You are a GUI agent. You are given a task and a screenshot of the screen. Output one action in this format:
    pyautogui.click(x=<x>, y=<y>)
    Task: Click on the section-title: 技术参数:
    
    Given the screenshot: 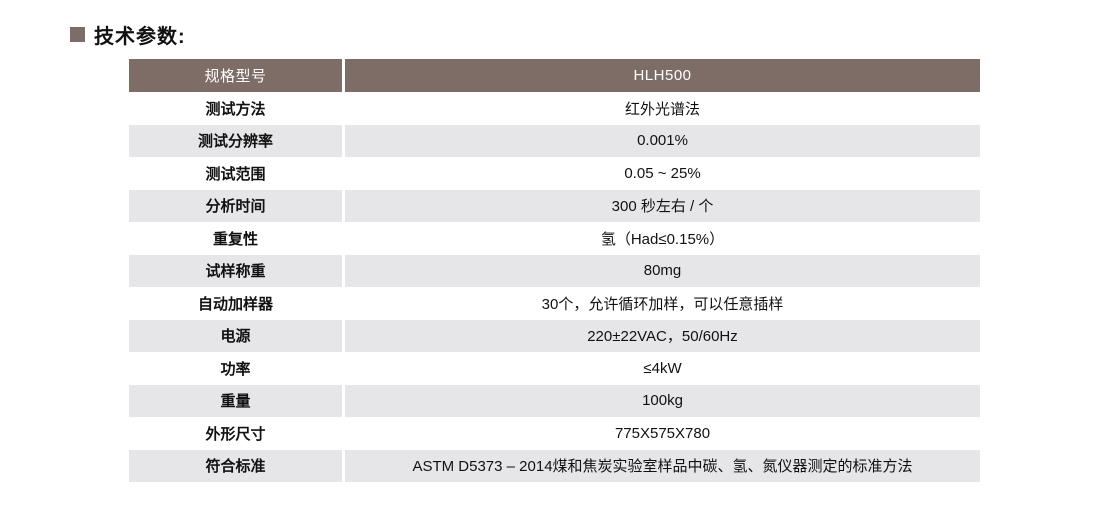 What is the action you would take?
    pyautogui.click(x=128, y=34)
    